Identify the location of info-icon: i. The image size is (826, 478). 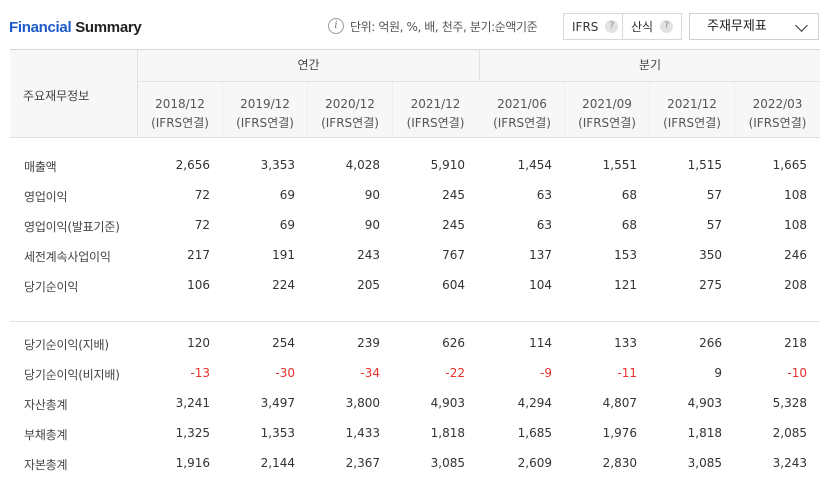
(336, 26).